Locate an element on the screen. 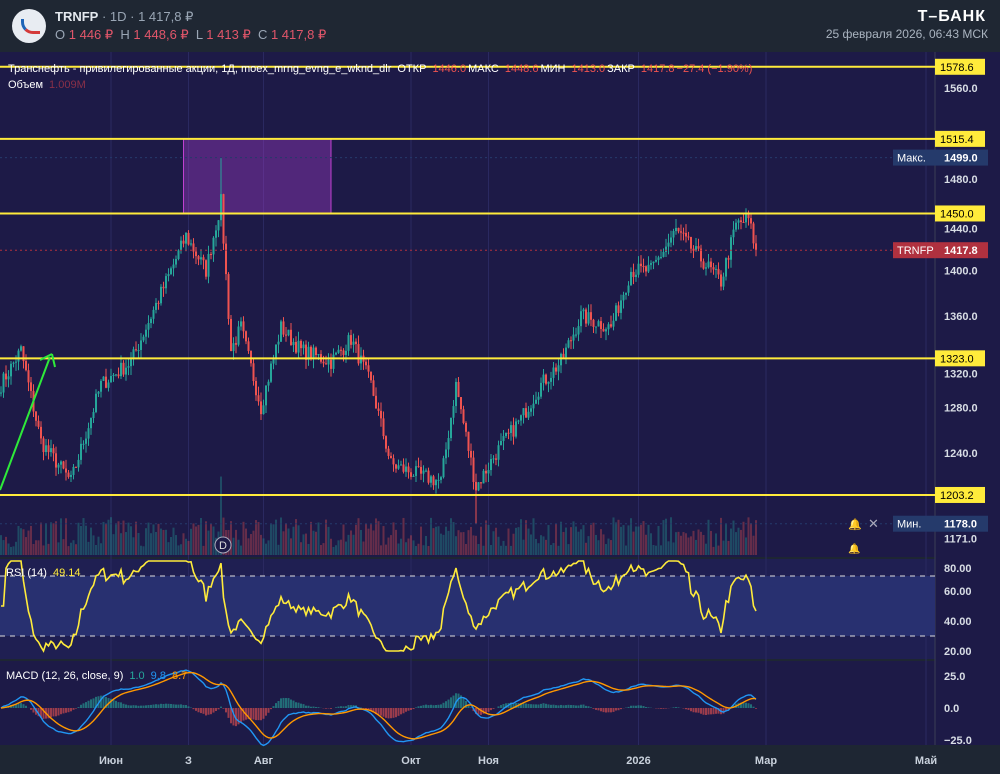  macd-tick: −25.0 is located at coordinates (958, 741).